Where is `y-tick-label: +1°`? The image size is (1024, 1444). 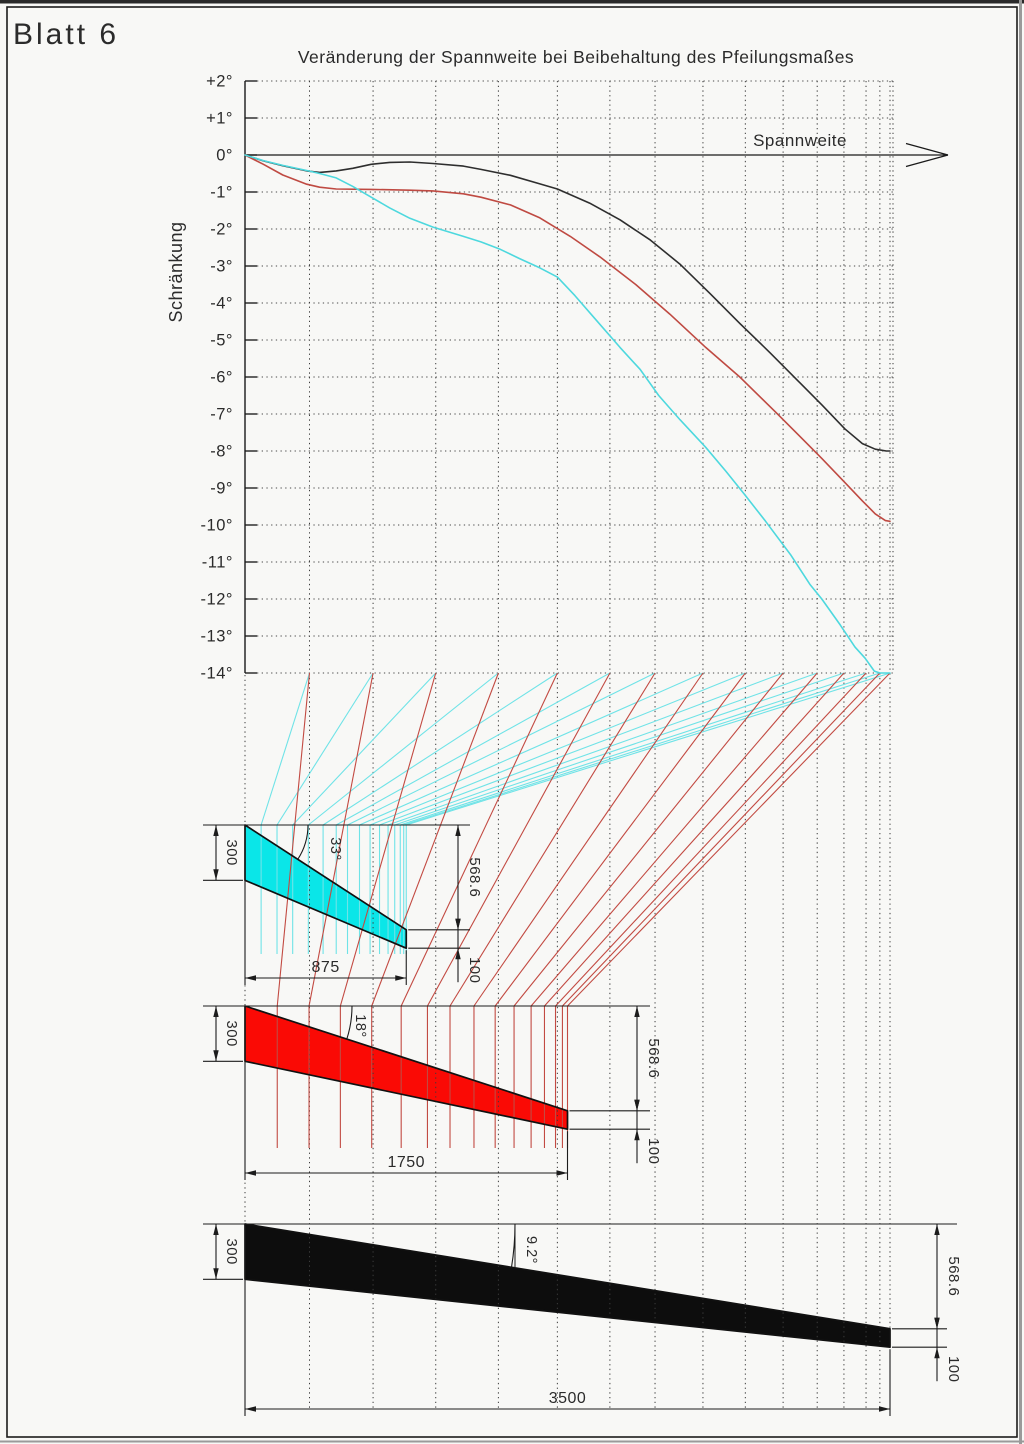
y-tick-label: +1° is located at coordinates (219, 119).